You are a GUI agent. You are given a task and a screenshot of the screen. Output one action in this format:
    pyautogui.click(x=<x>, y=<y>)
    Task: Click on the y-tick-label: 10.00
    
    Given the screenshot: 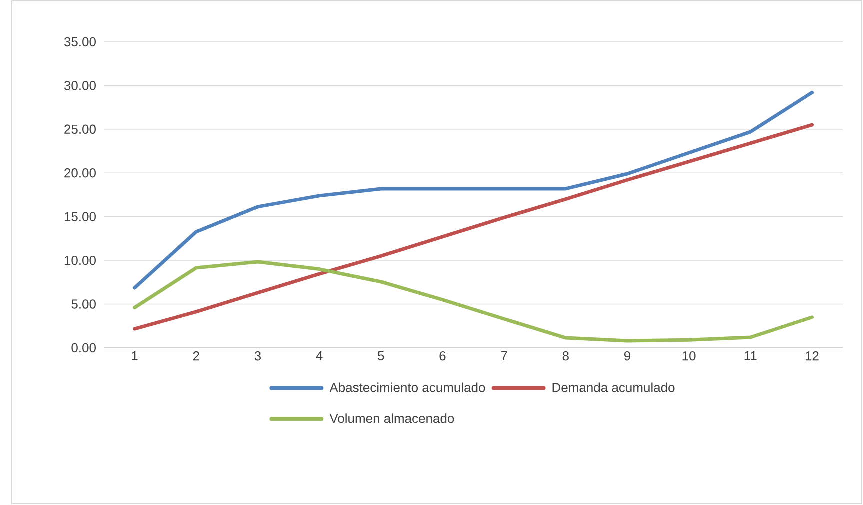 What is the action you would take?
    pyautogui.click(x=80, y=261)
    